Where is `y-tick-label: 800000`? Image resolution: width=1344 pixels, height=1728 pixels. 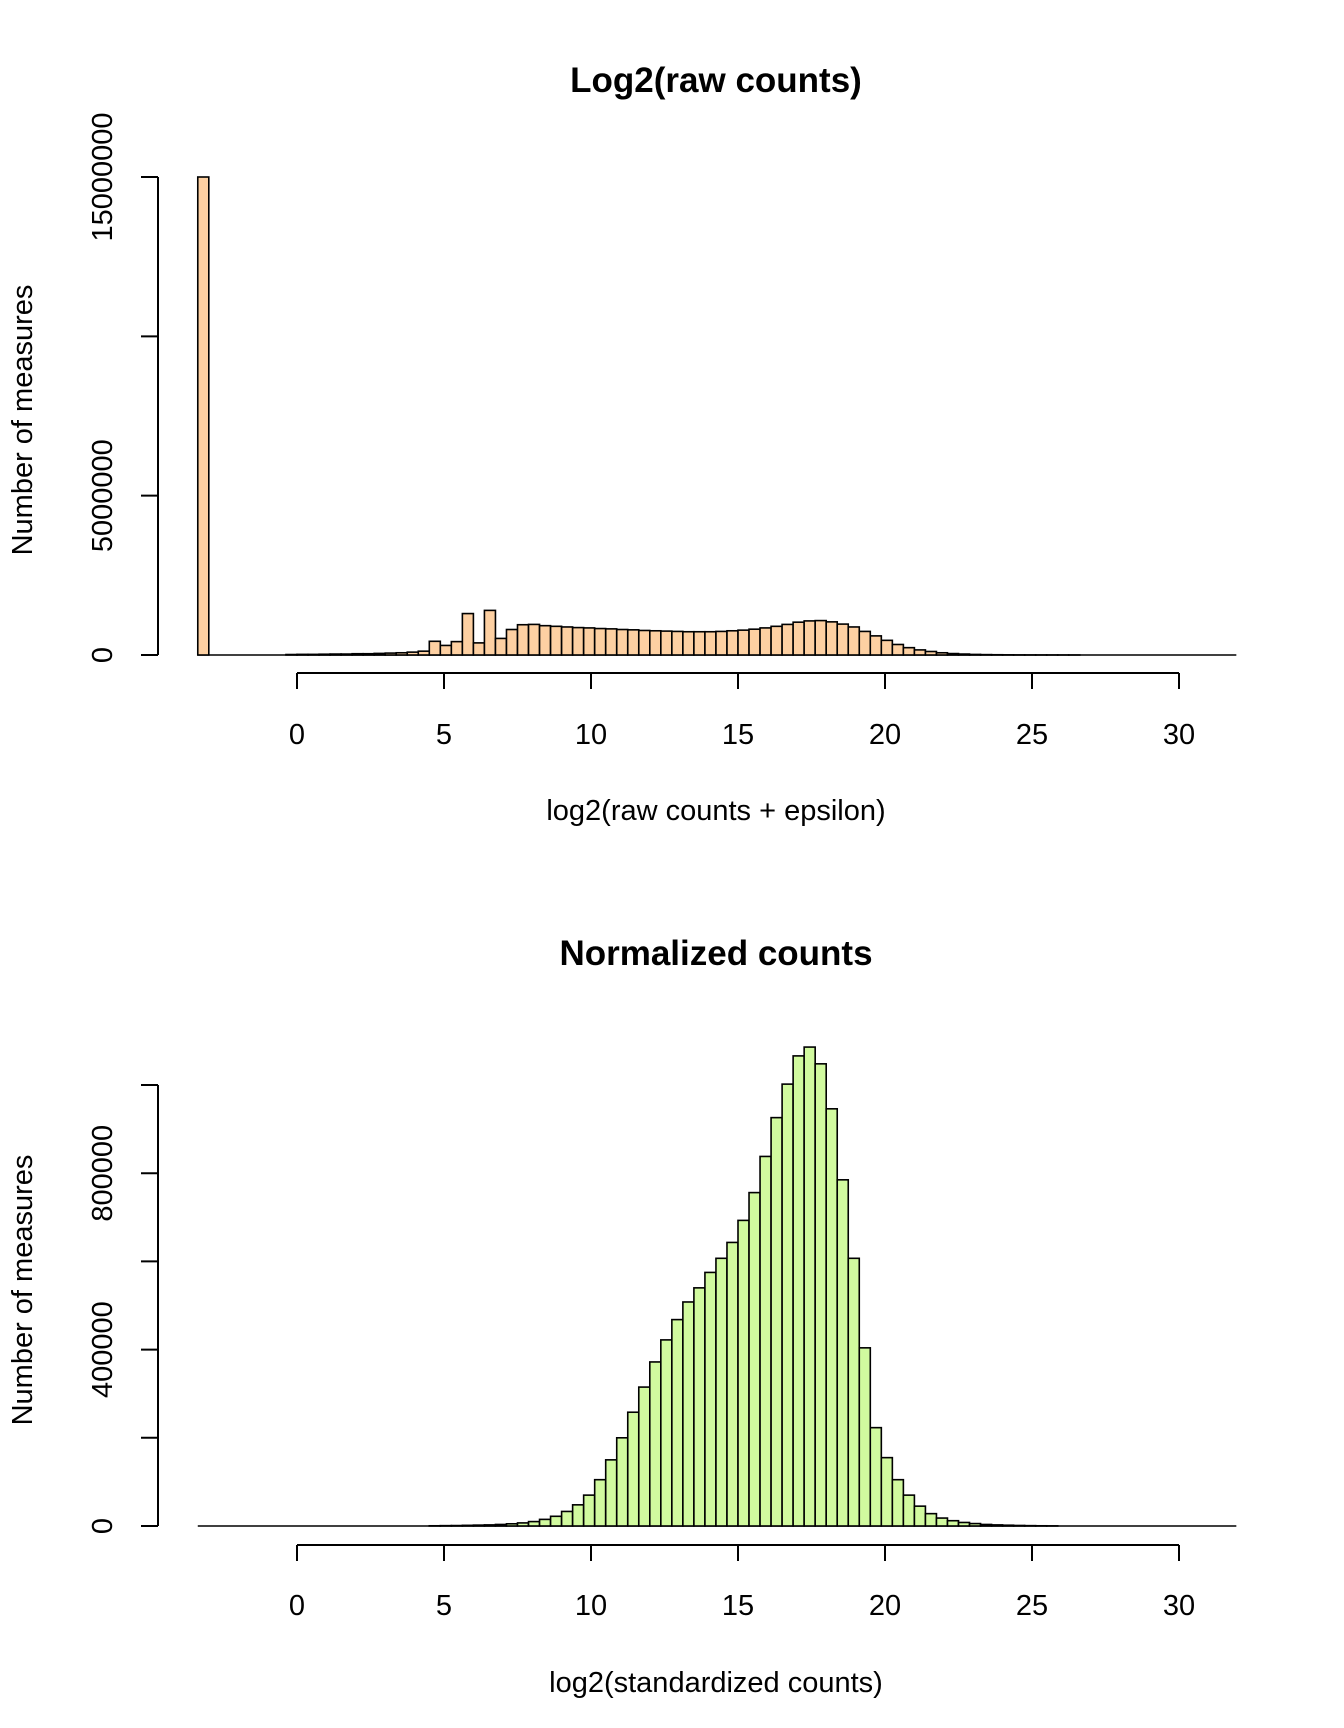 y-tick-label: 800000 is located at coordinates (103, 1173).